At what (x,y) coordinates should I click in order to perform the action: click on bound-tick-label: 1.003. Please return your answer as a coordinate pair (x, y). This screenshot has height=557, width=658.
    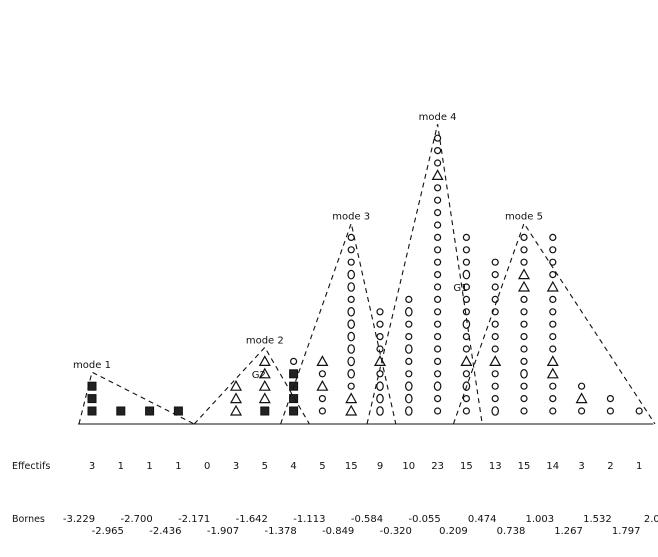
    Looking at the image, I should click on (539, 519).